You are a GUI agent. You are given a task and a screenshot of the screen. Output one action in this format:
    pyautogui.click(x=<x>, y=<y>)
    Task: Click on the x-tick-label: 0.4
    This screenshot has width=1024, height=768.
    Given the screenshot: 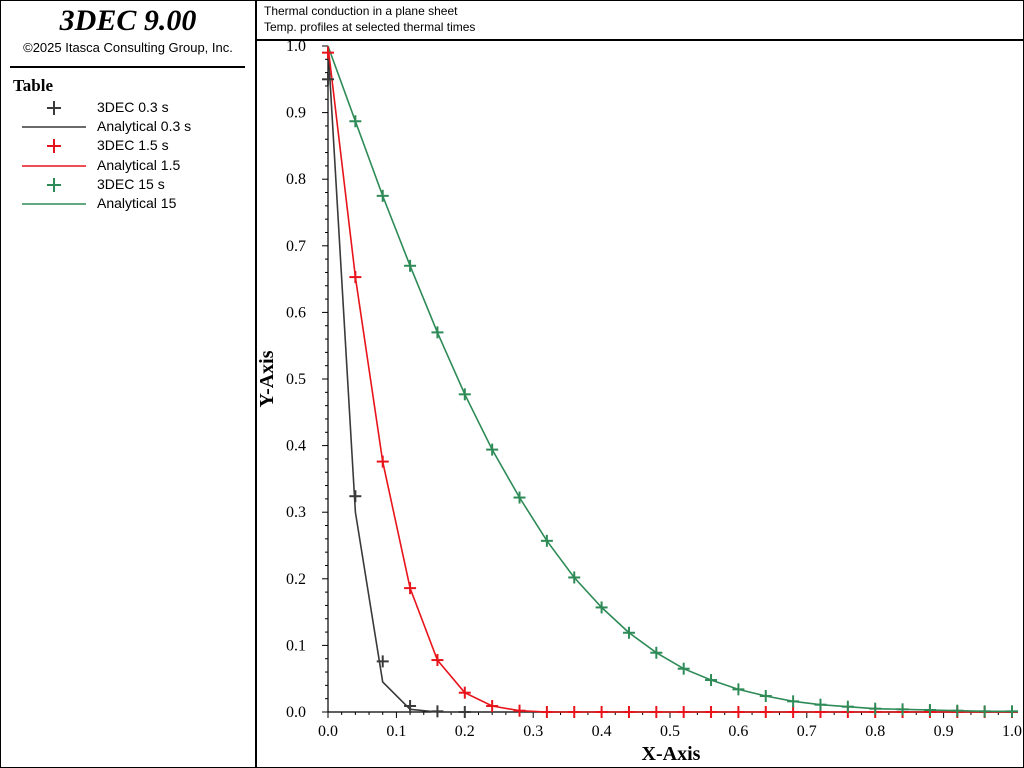 What is the action you would take?
    pyautogui.click(x=602, y=731)
    